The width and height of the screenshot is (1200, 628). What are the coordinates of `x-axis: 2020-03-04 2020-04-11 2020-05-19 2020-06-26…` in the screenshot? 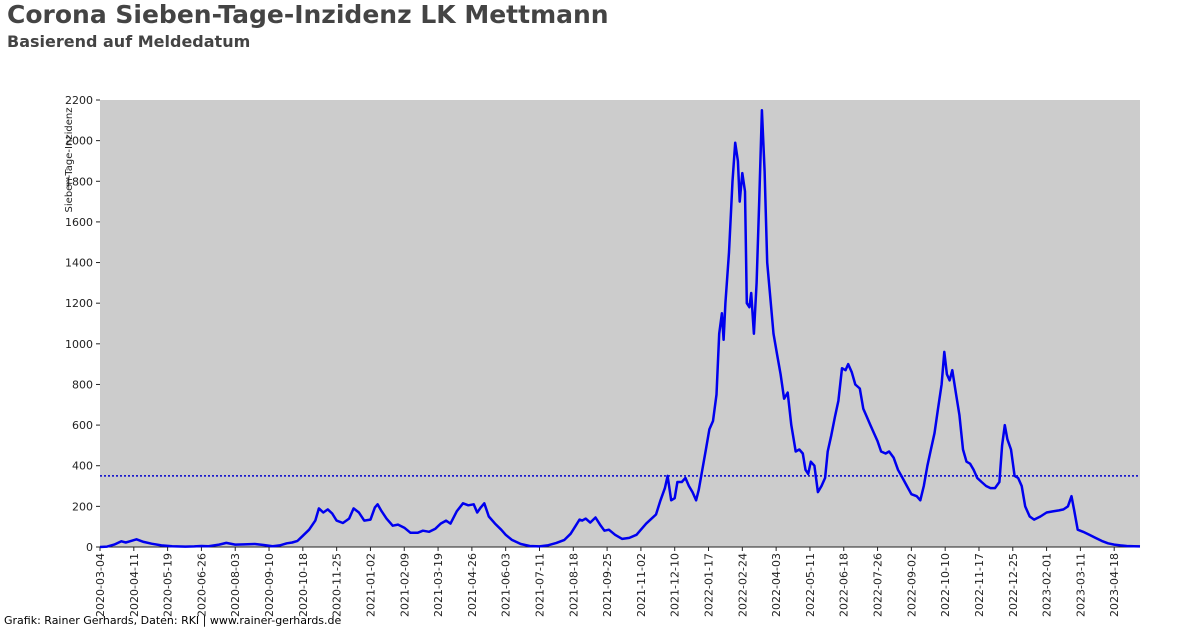 It's located at (617, 581).